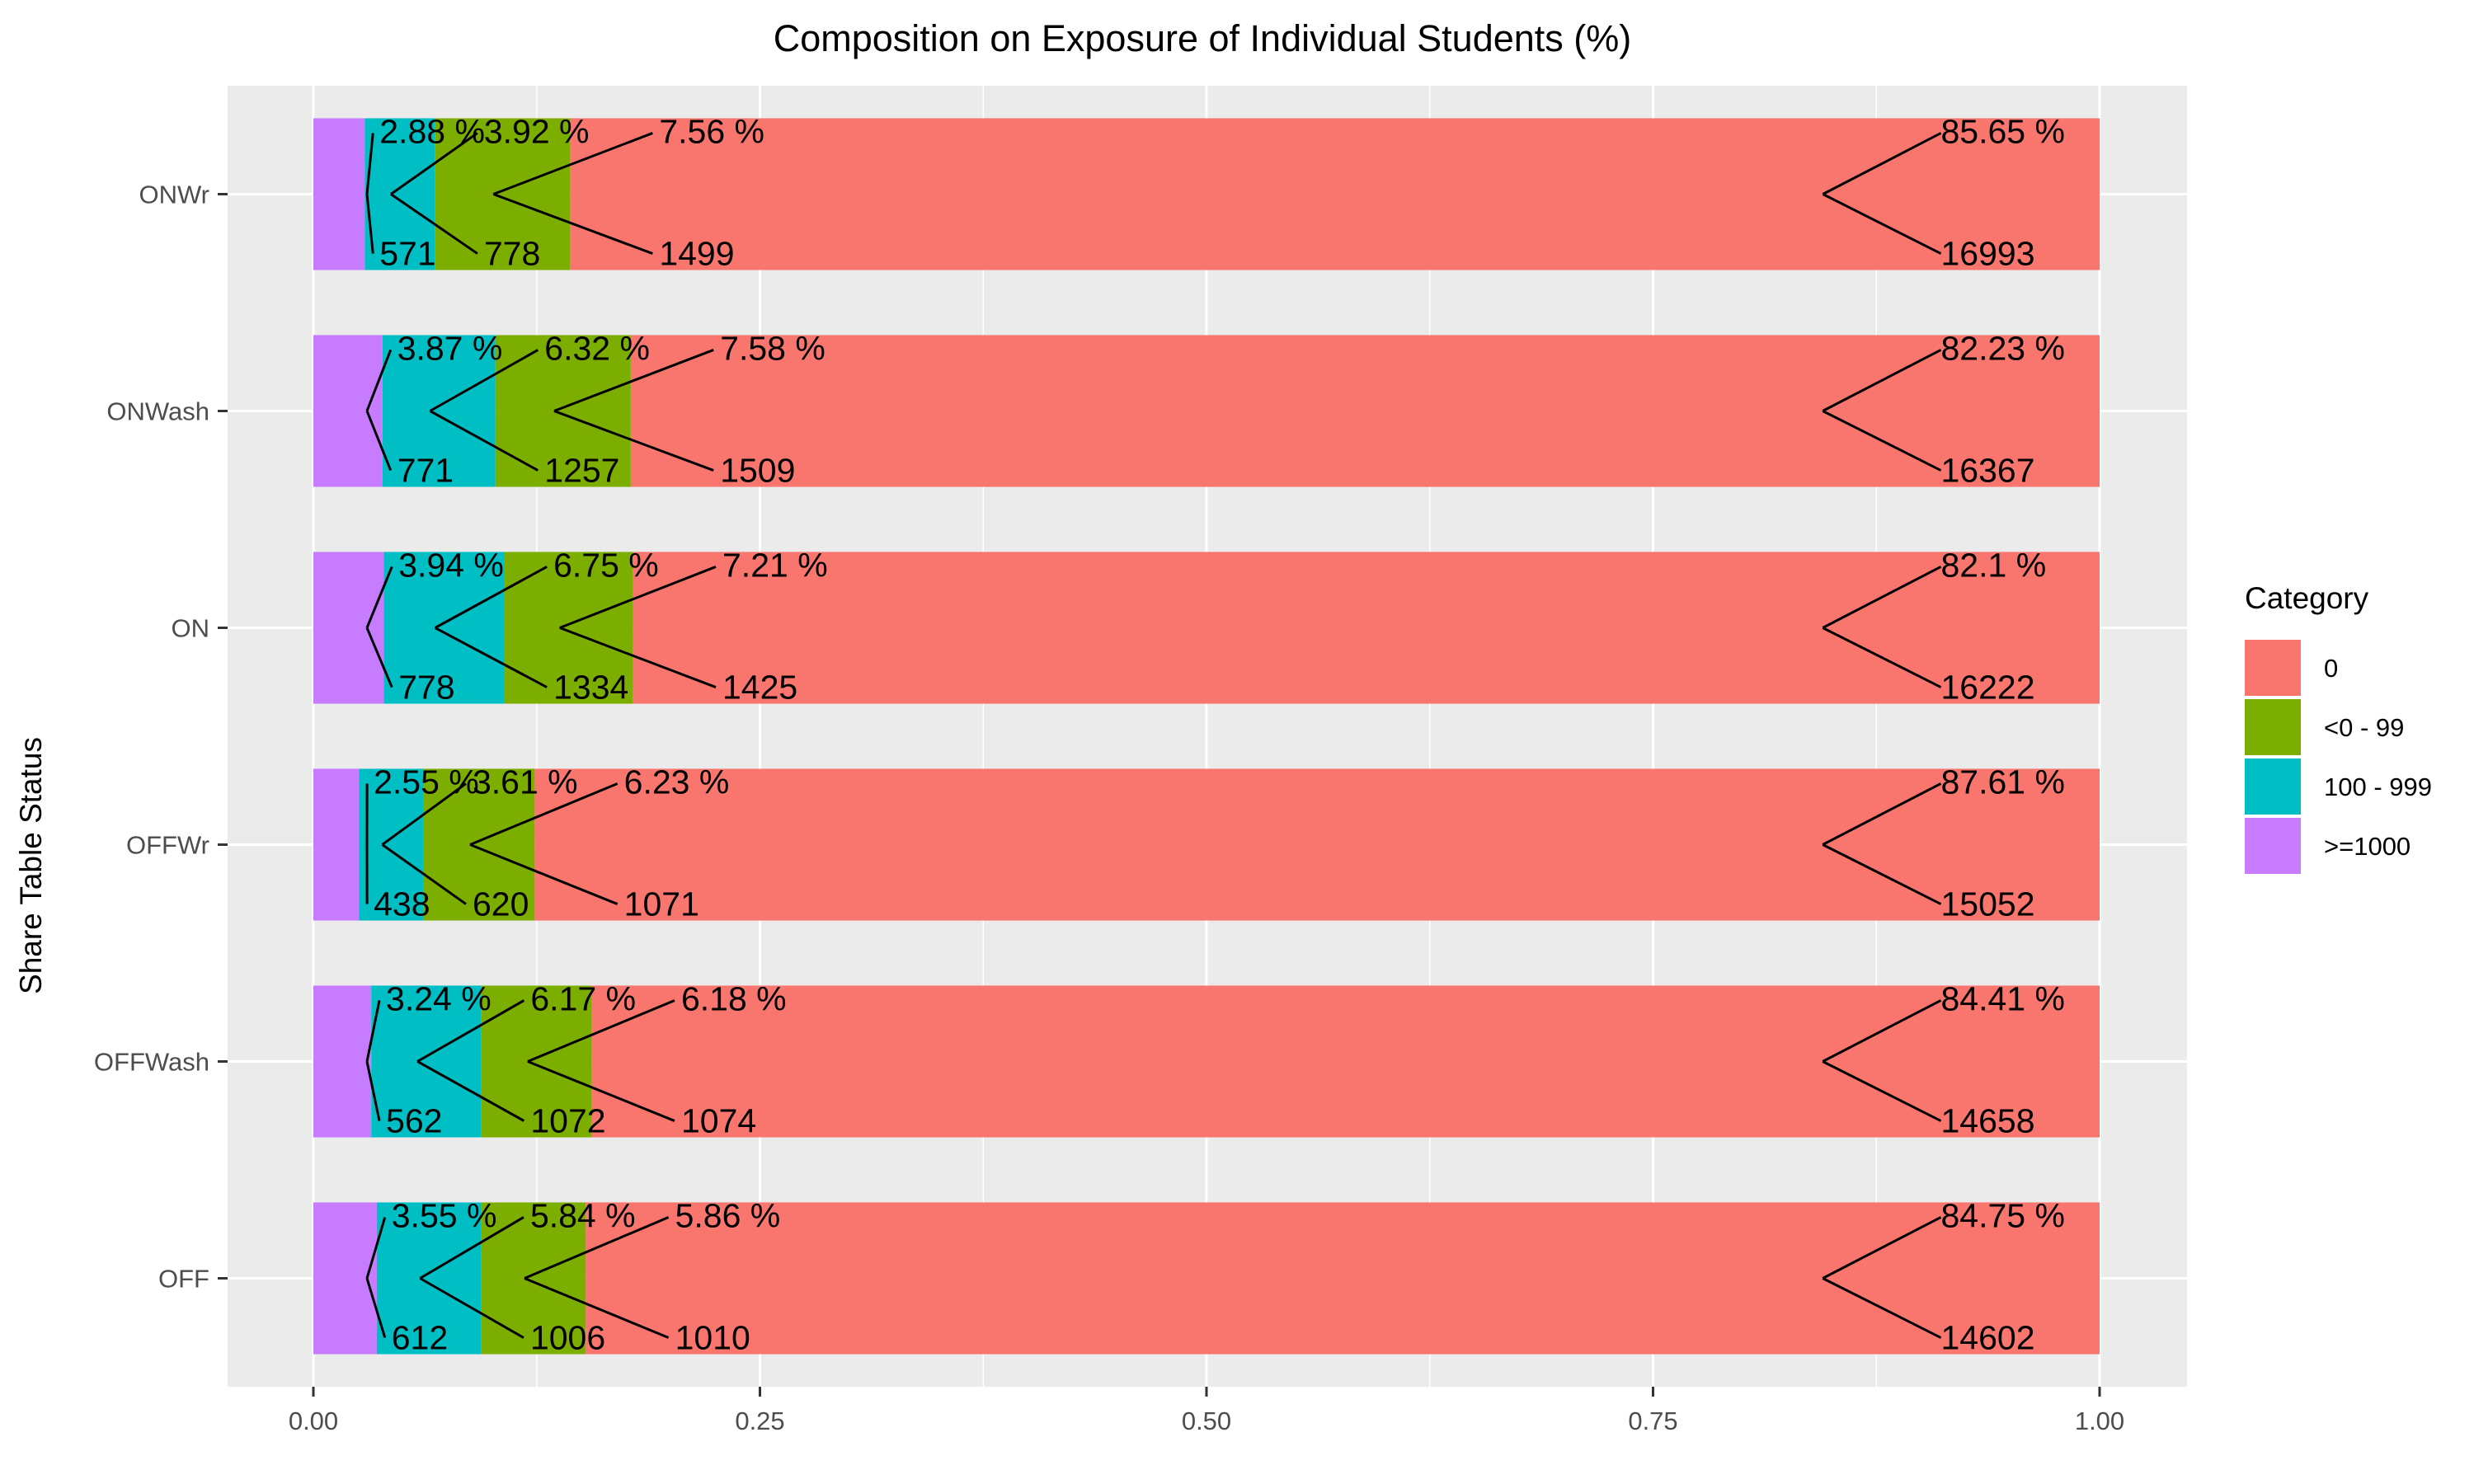  What do you see at coordinates (402, 904) in the screenshot?
I see `count-label: 438` at bounding box center [402, 904].